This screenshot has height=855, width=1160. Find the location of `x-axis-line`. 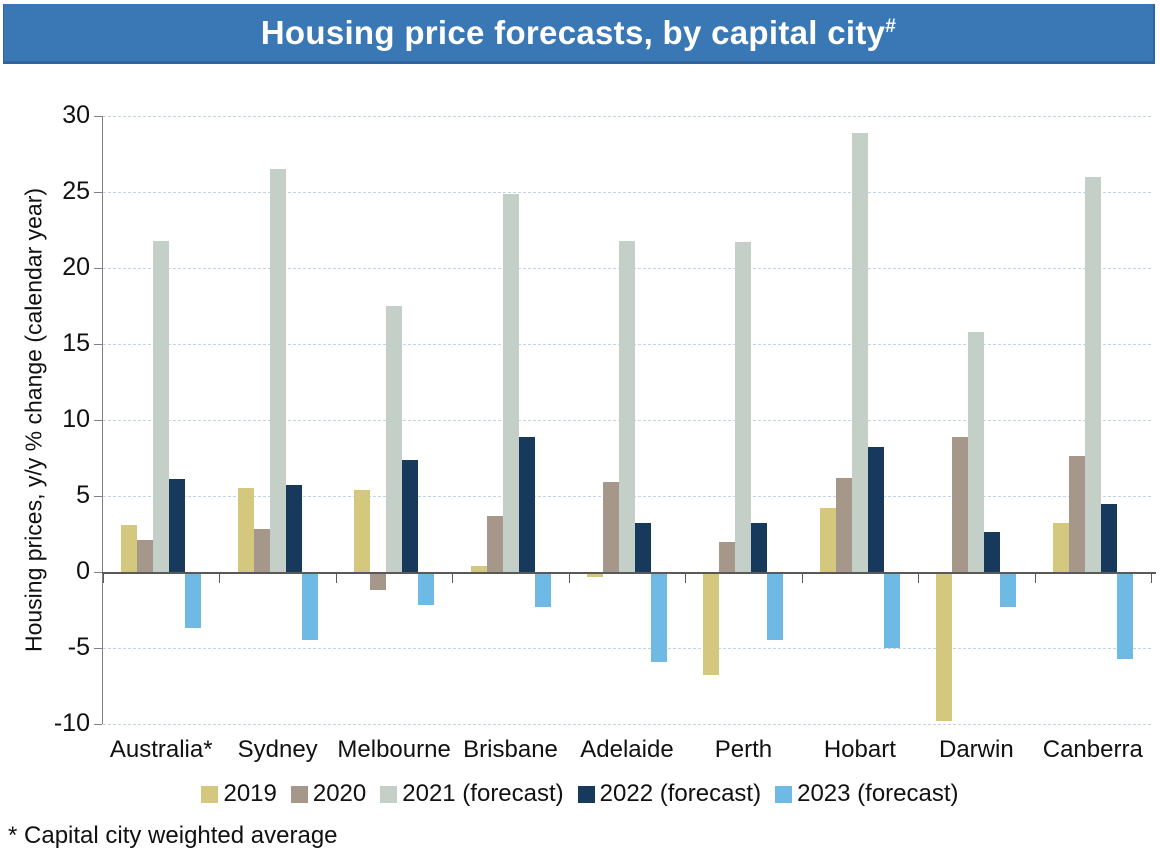

x-axis-line is located at coordinates (629, 573).